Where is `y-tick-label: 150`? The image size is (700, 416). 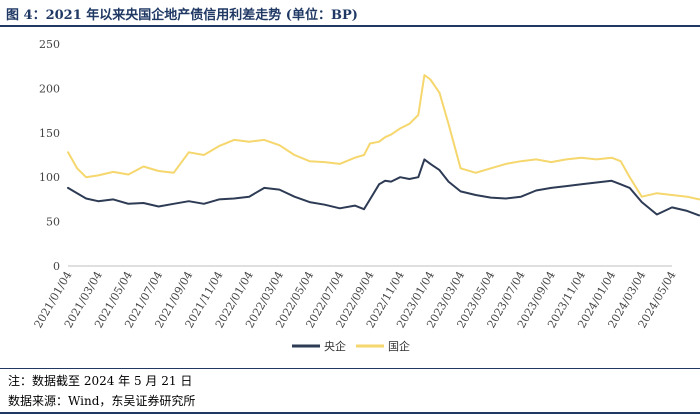
y-tick-label: 150 is located at coordinates (49, 133).